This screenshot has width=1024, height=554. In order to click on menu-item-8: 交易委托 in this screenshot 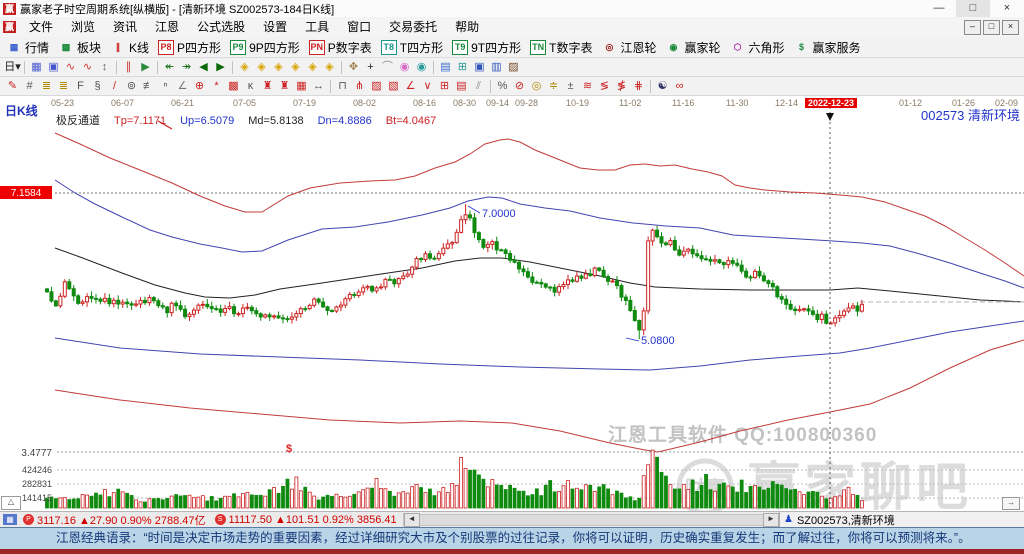, I will do `click(413, 27)`.